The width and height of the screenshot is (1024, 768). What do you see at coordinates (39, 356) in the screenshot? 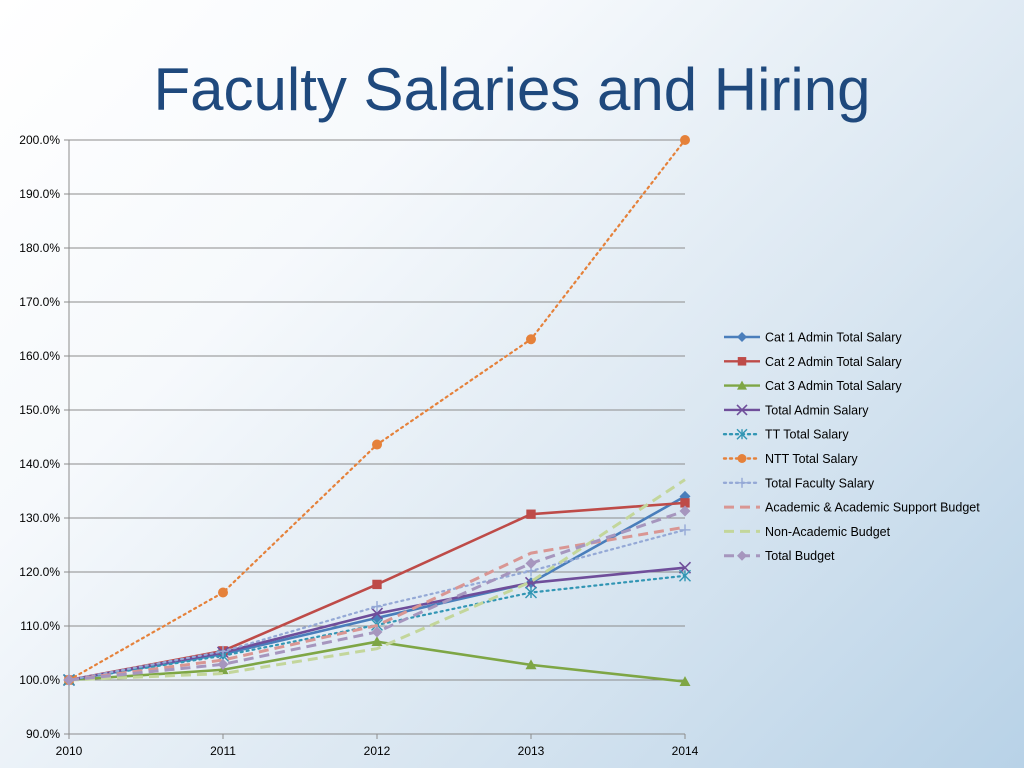
I see `y-tick-label: 160.0%` at bounding box center [39, 356].